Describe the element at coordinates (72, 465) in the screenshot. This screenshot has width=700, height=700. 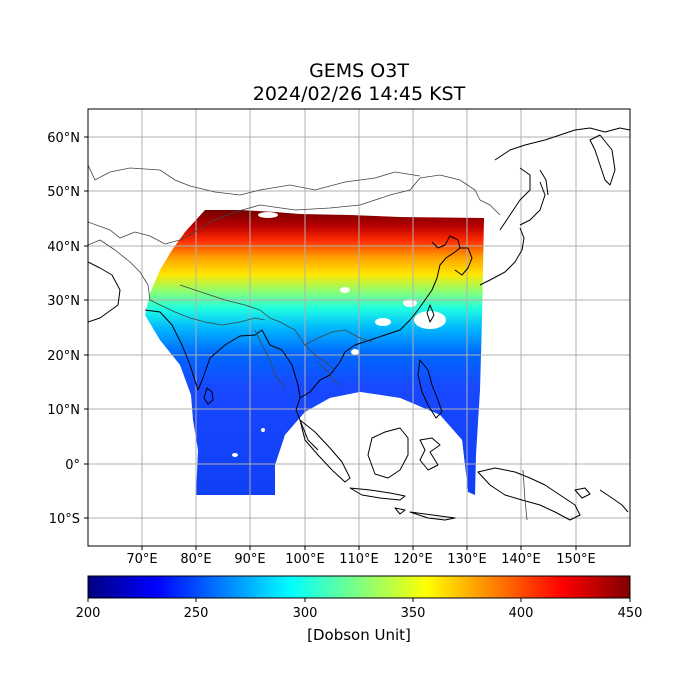
I see `lat-label: 0°` at that location.